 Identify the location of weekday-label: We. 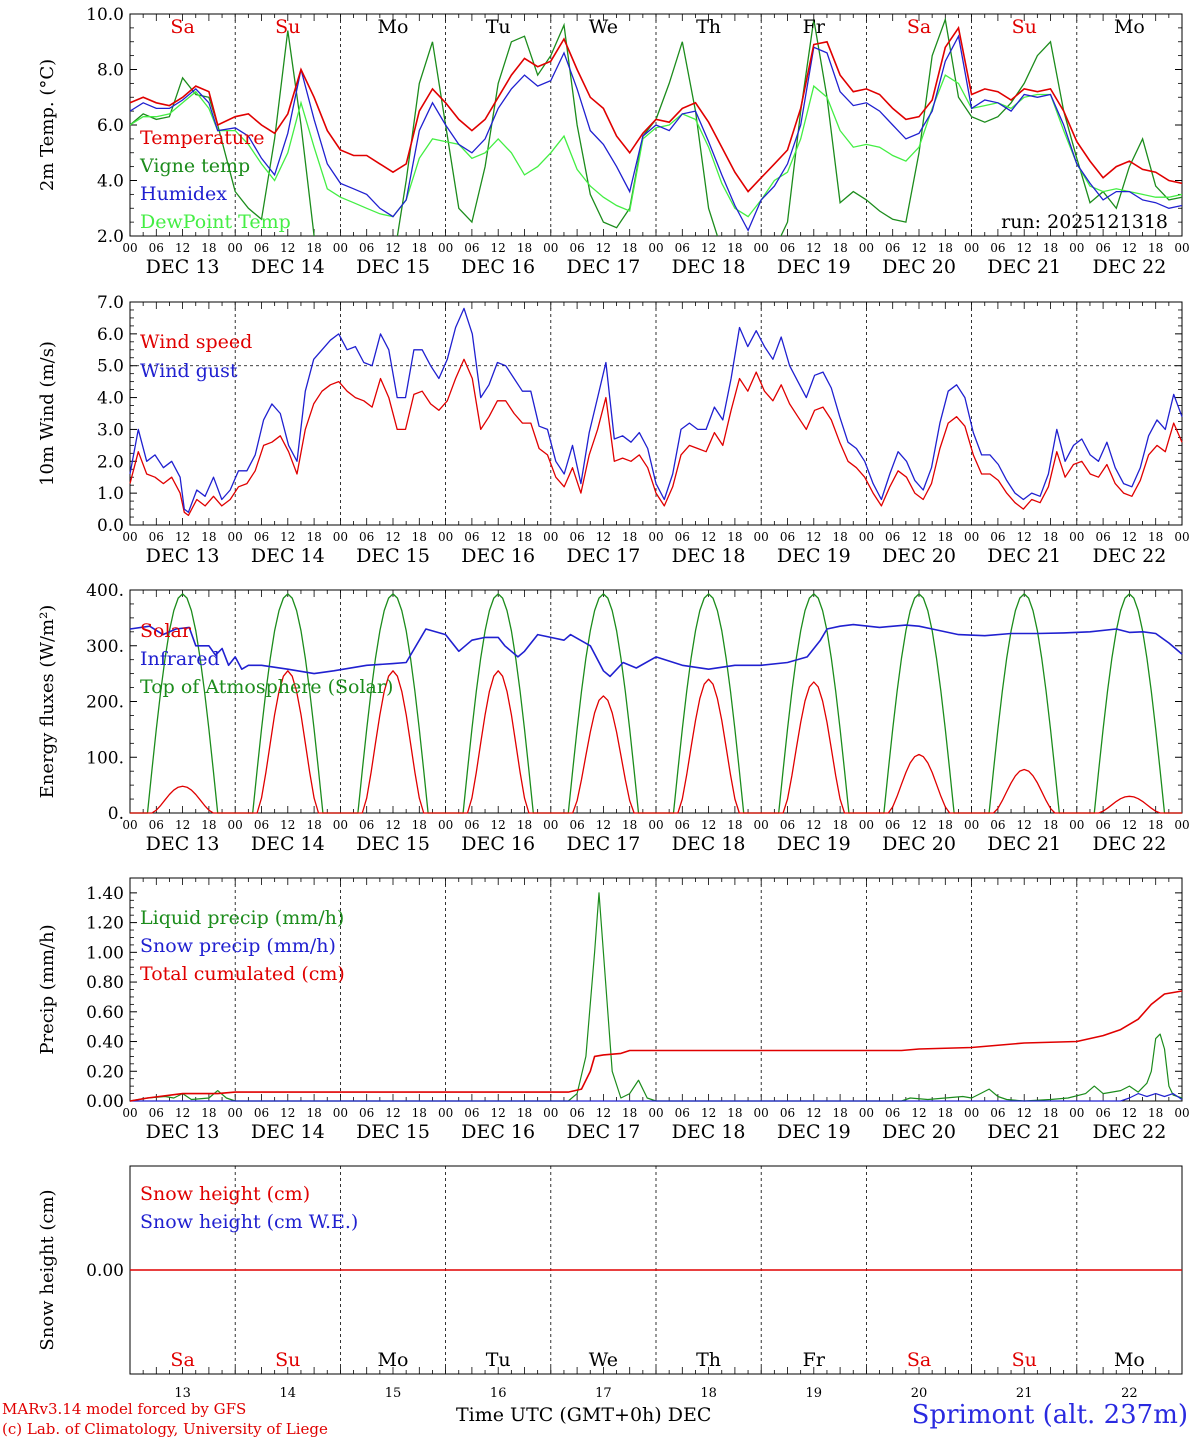
(603, 1360).